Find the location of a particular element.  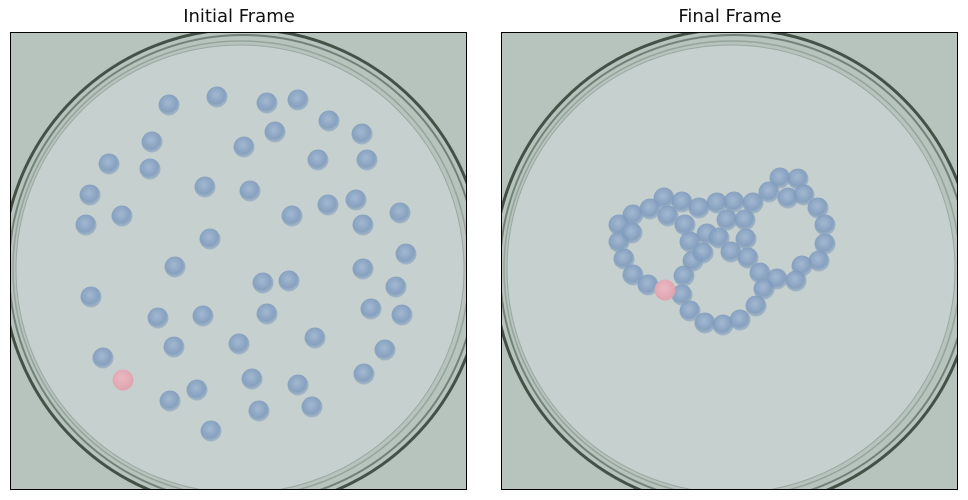

initial-frame-title: Initial Frame is located at coordinates (239, 16).